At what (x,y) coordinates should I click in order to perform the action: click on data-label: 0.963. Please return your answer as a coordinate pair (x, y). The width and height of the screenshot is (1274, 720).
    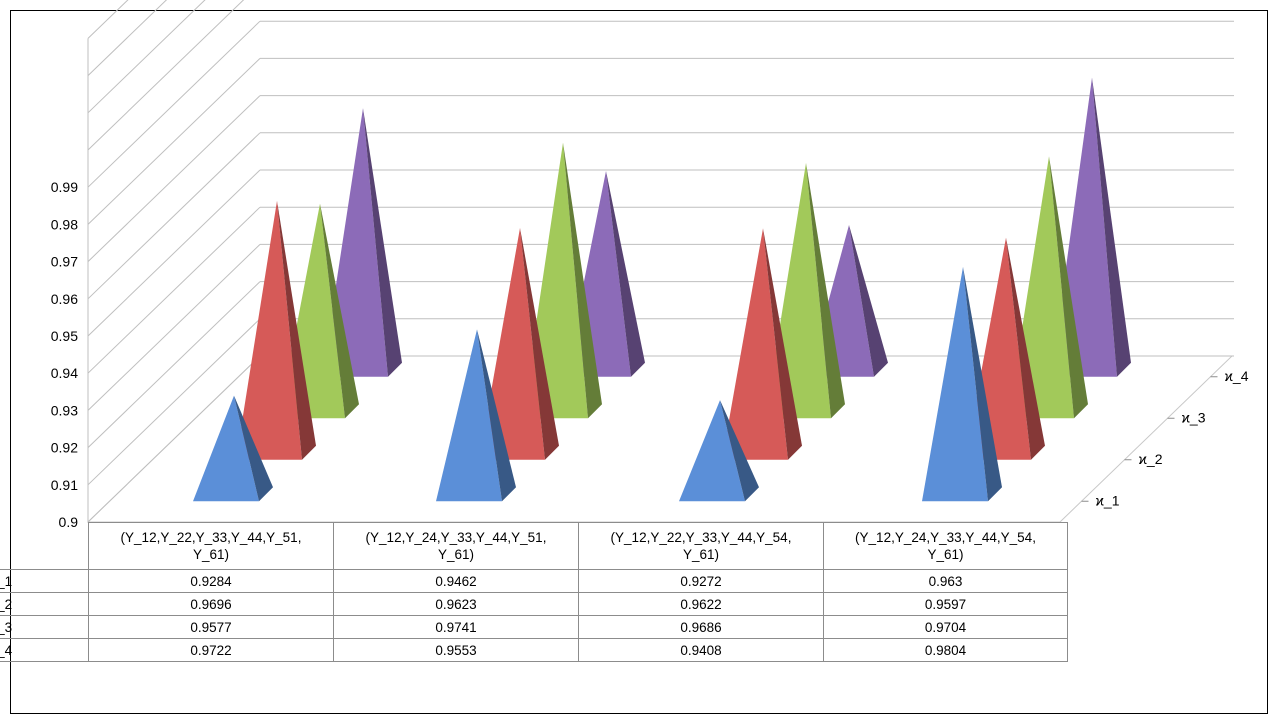
    Looking at the image, I should click on (945, 581).